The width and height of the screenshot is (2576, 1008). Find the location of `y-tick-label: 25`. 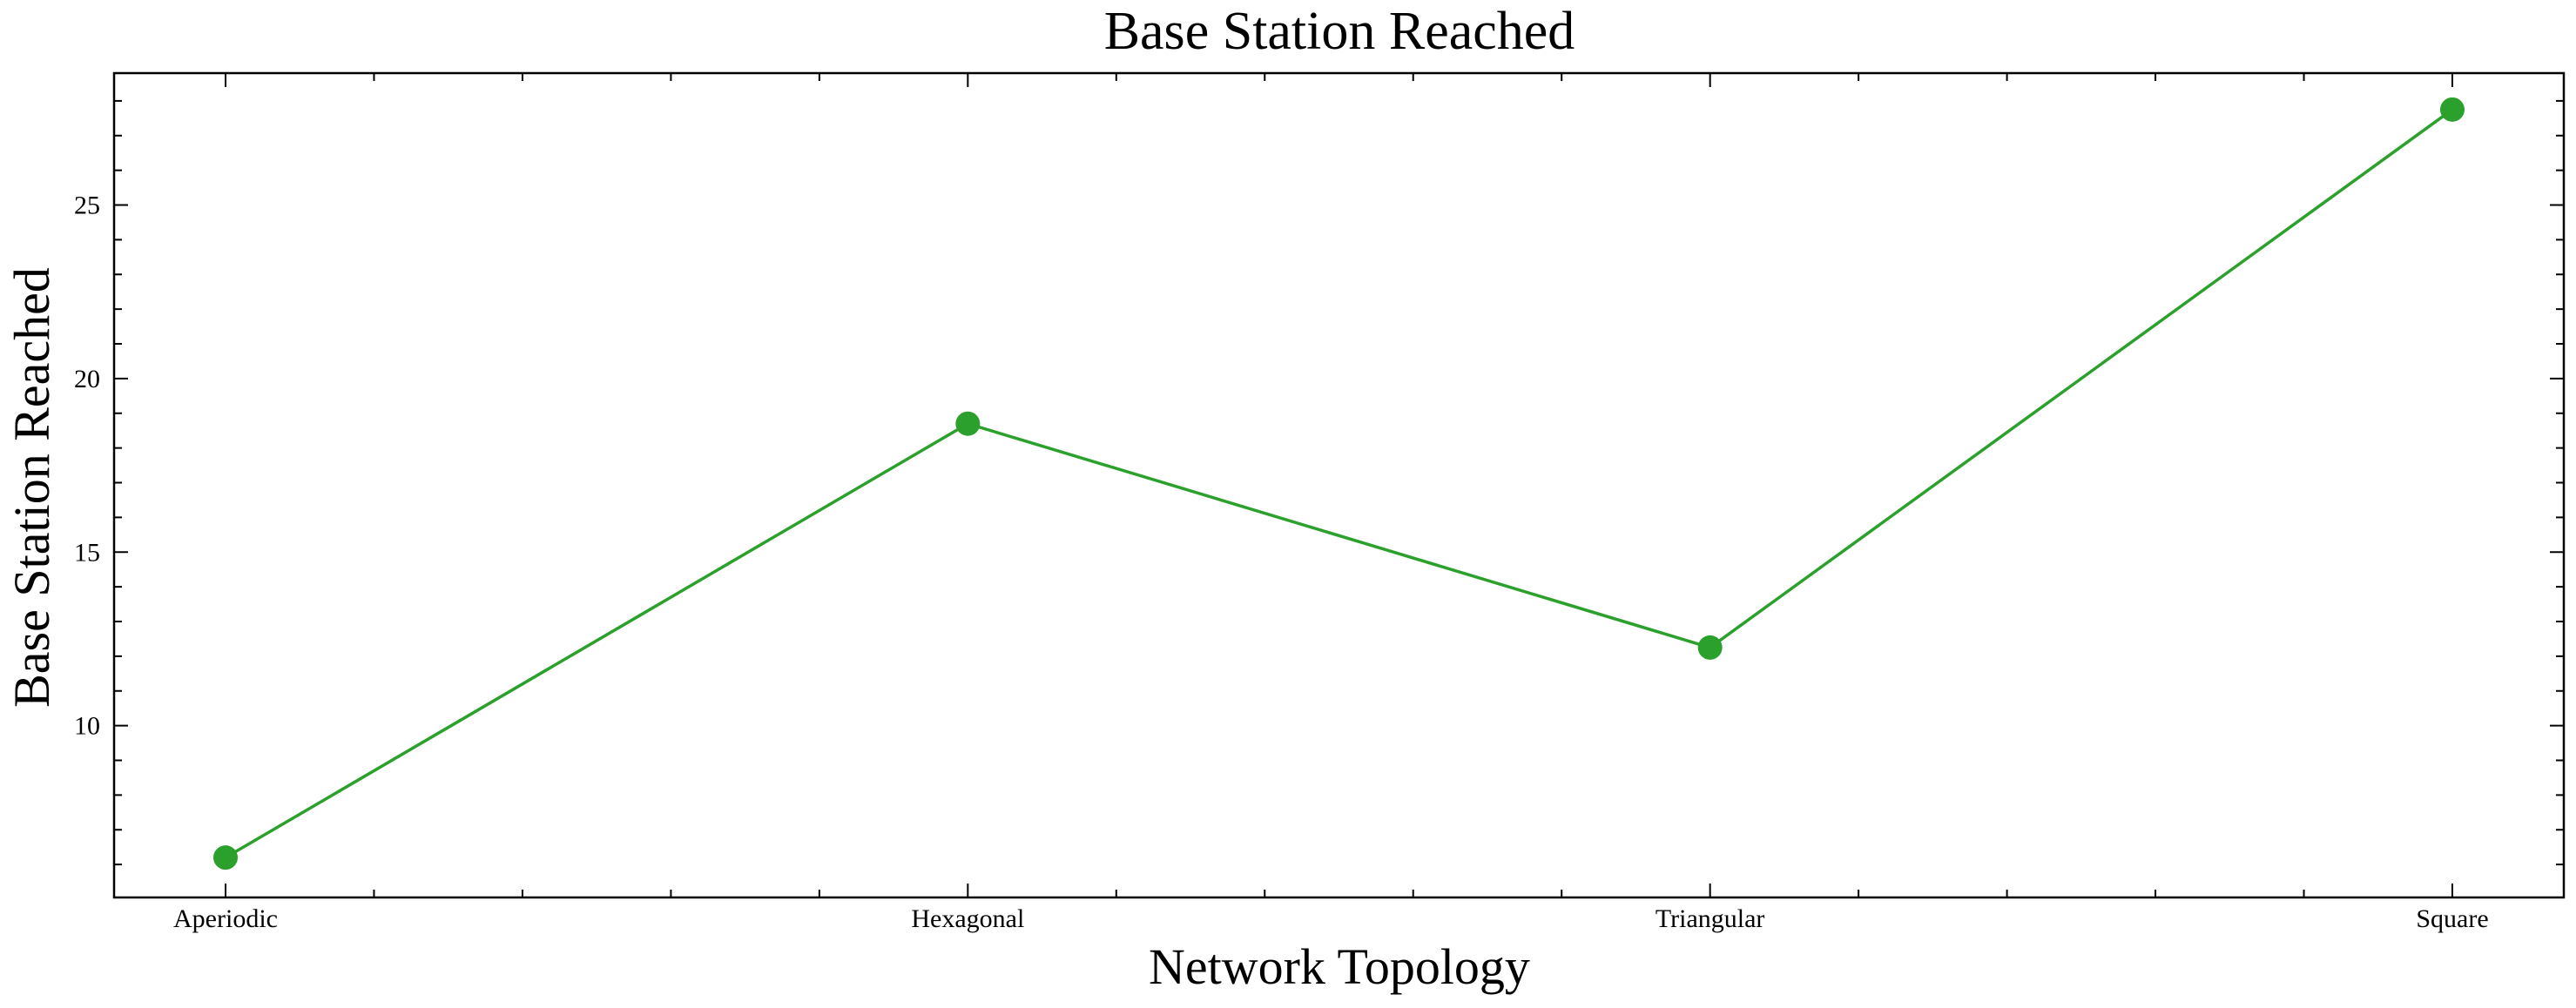

y-tick-label: 25 is located at coordinates (87, 206).